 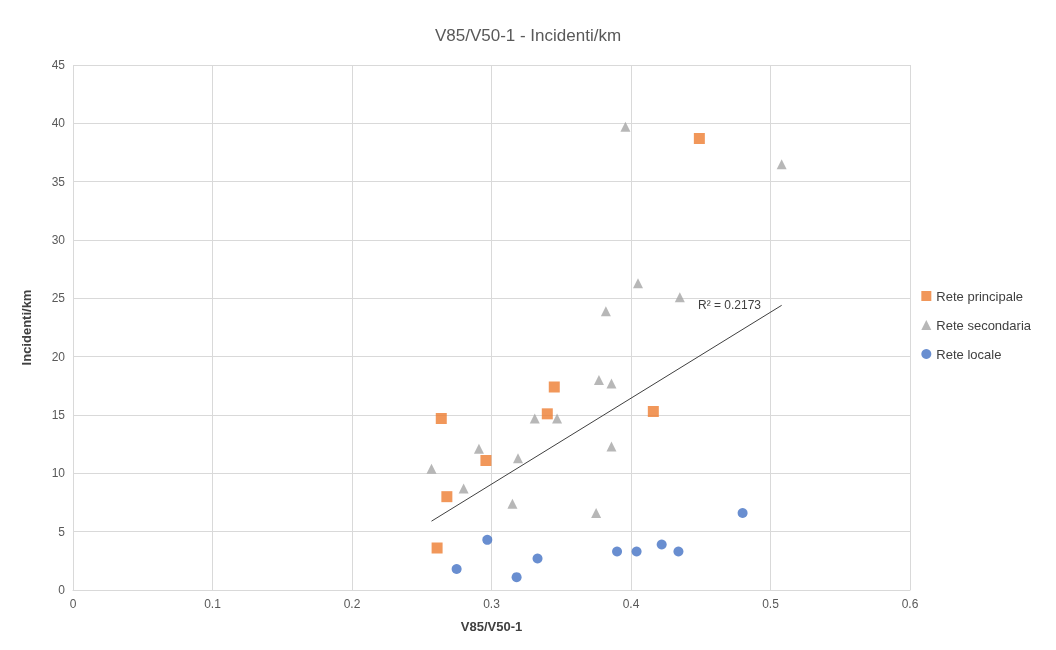 What do you see at coordinates (730, 305) in the screenshot?
I see `annotation: R² = 0.2173` at bounding box center [730, 305].